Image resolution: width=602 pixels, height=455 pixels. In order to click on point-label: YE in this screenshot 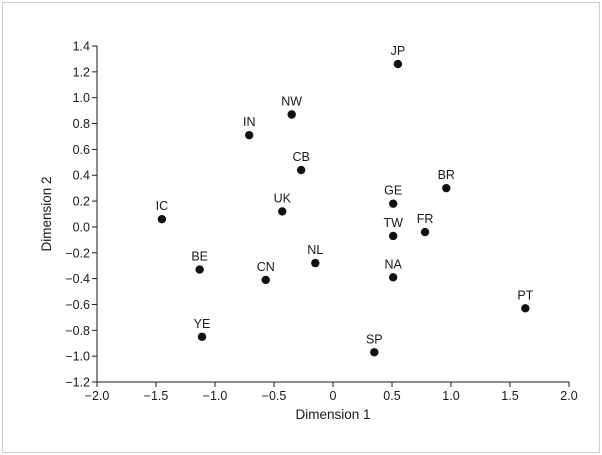, I will do `click(202, 324)`.